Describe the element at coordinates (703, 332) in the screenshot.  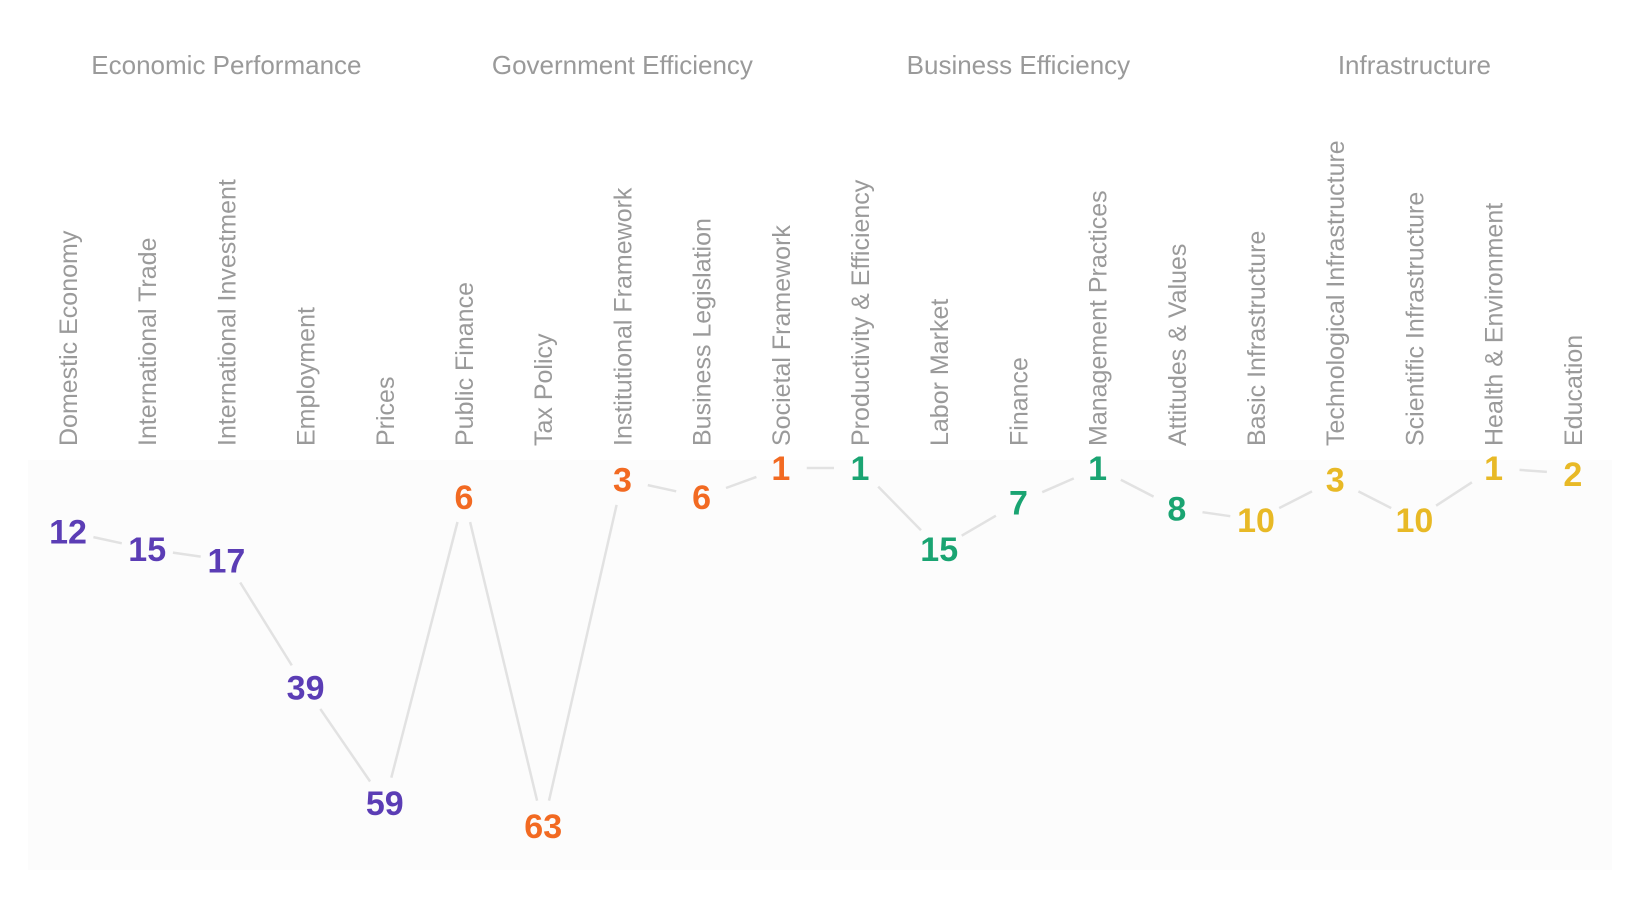
I see `category-label-business-legislation: Business Legislation` at that location.